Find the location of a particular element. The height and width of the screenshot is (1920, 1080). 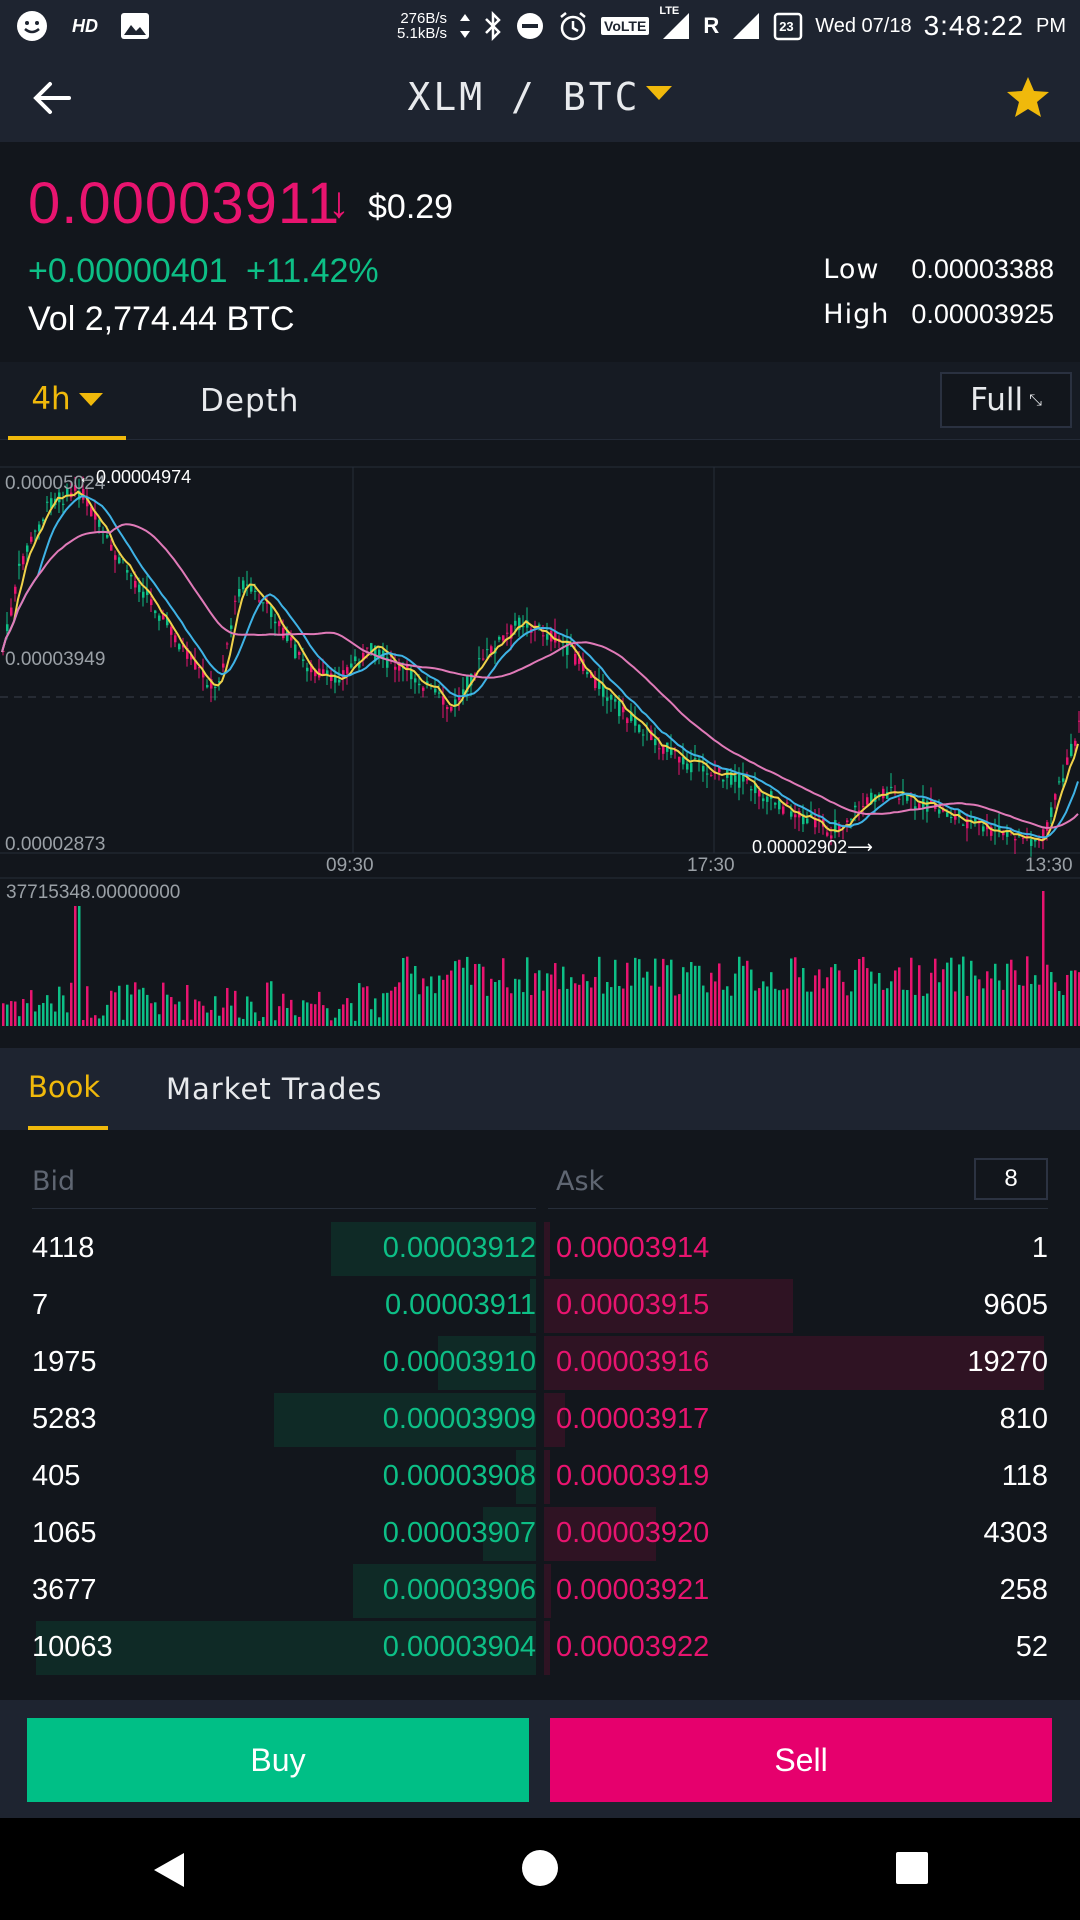

order-book-row: 5283 0.00003909 0.00003917 810 is located at coordinates (540, 1421).